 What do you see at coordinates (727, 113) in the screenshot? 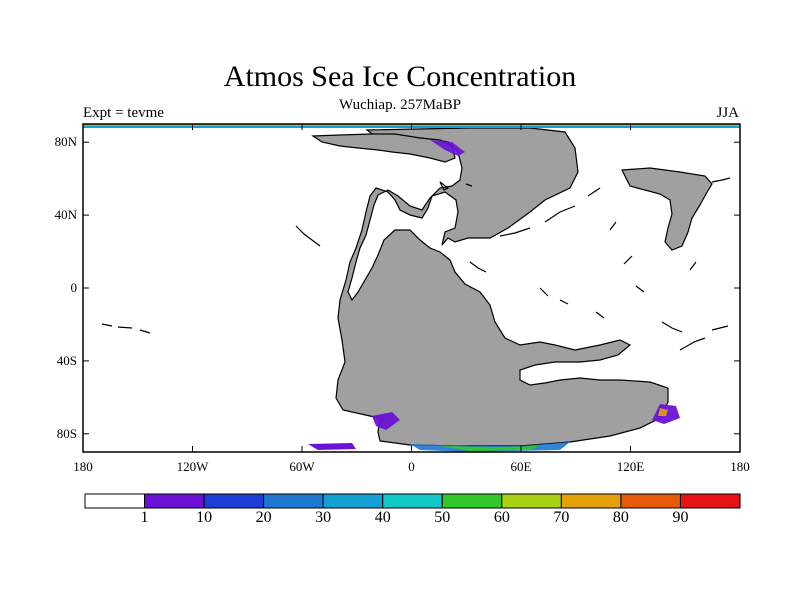
I see `season-label: JJA` at bounding box center [727, 113].